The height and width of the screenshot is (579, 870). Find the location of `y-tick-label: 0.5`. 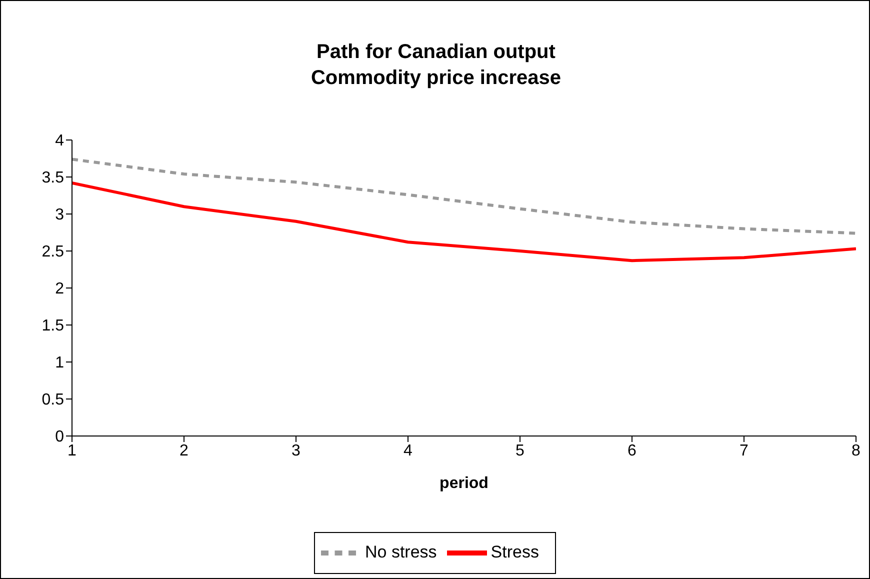

y-tick-label: 0.5 is located at coordinates (53, 400).